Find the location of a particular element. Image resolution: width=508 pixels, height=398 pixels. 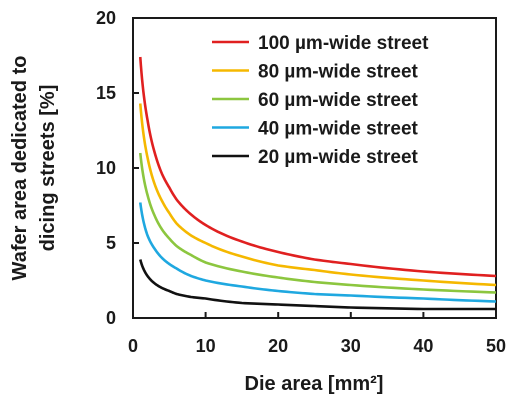

legend-label: 40 µm-wide street is located at coordinates (338, 129).